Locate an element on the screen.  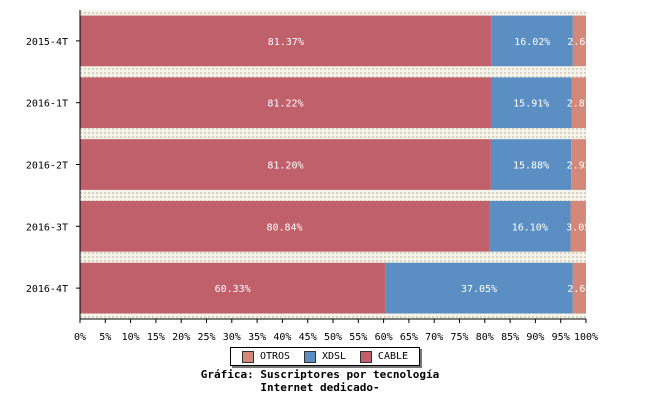
x-tick-label-6: 30% is located at coordinates (232, 337).